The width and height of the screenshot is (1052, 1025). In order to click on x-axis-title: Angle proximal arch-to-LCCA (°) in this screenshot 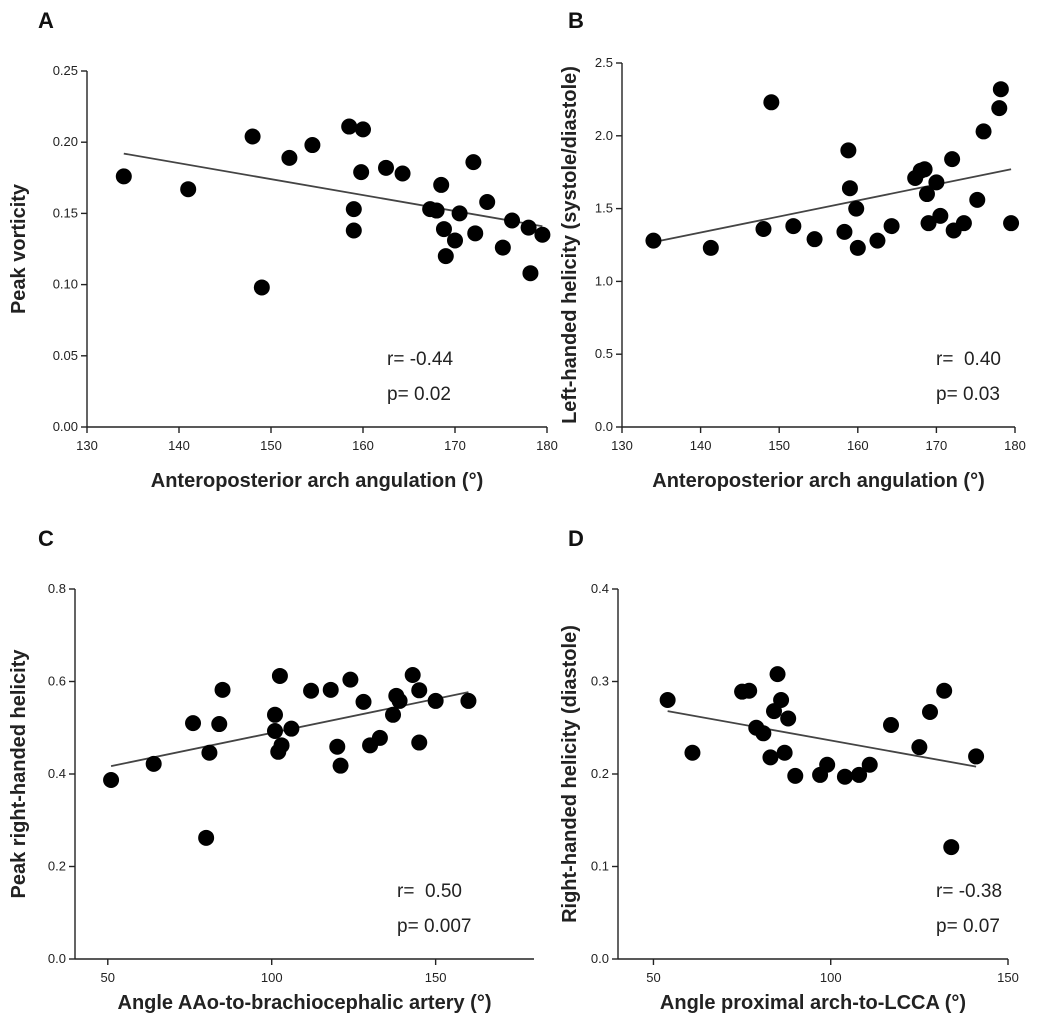, I will do `click(813, 1003)`.